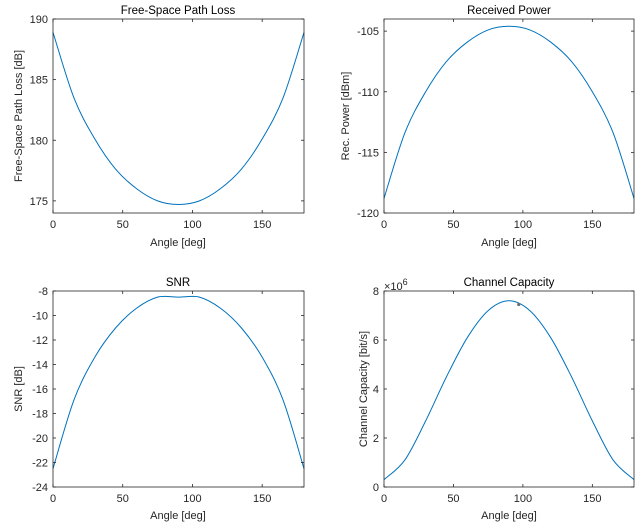 This screenshot has height=530, width=643. I want to click on y-tick-label: 185, so click(39, 81).